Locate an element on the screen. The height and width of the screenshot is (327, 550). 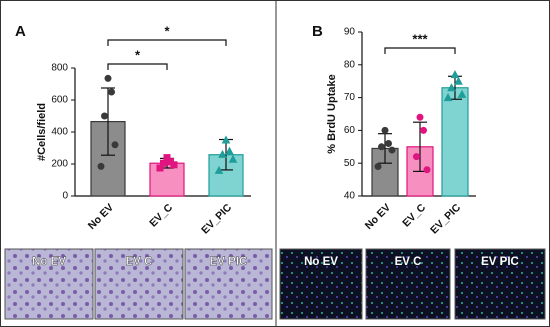
y-tick-label: 200 is located at coordinates (59, 164).